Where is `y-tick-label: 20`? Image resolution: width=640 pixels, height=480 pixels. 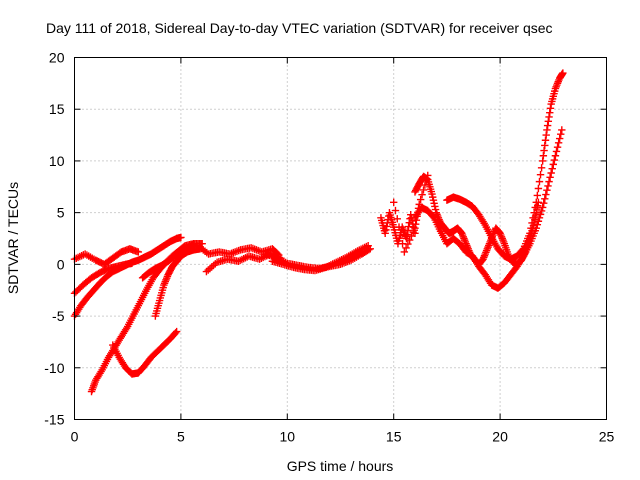 y-tick-label: 20 is located at coordinates (57, 58).